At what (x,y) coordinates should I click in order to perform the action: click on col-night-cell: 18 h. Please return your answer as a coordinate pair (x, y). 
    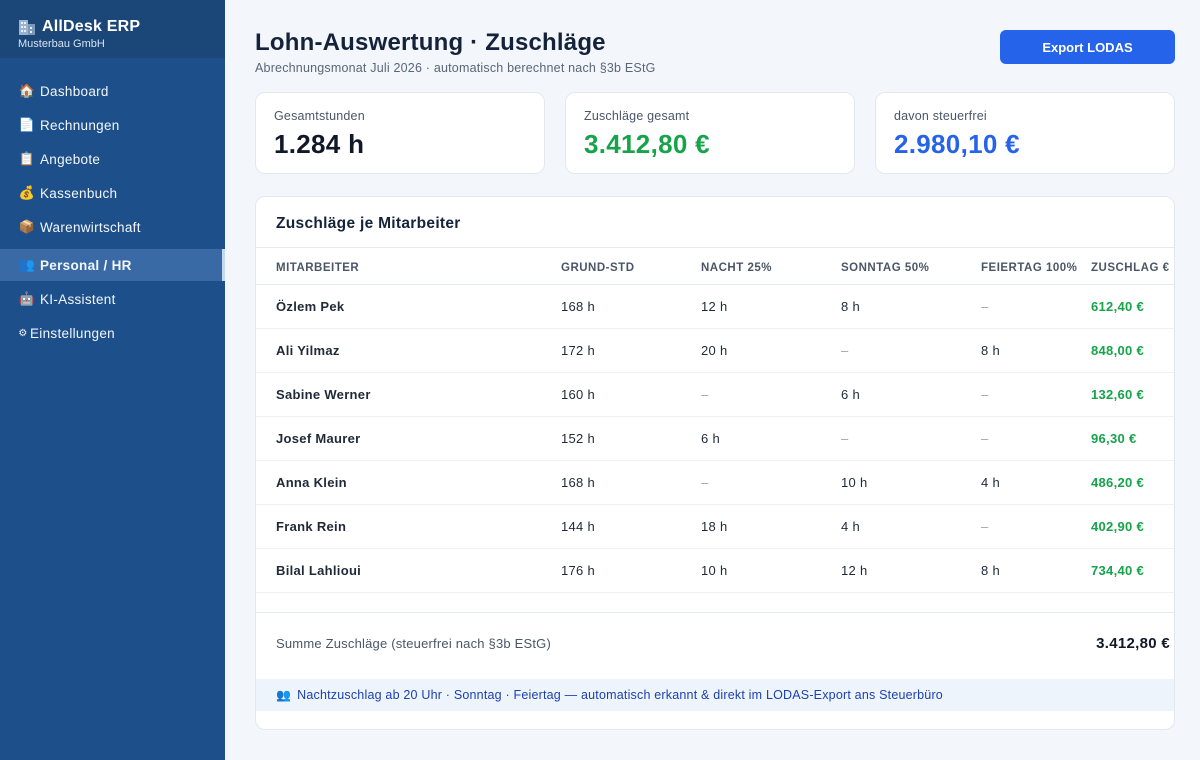
    Looking at the image, I should click on (714, 526).